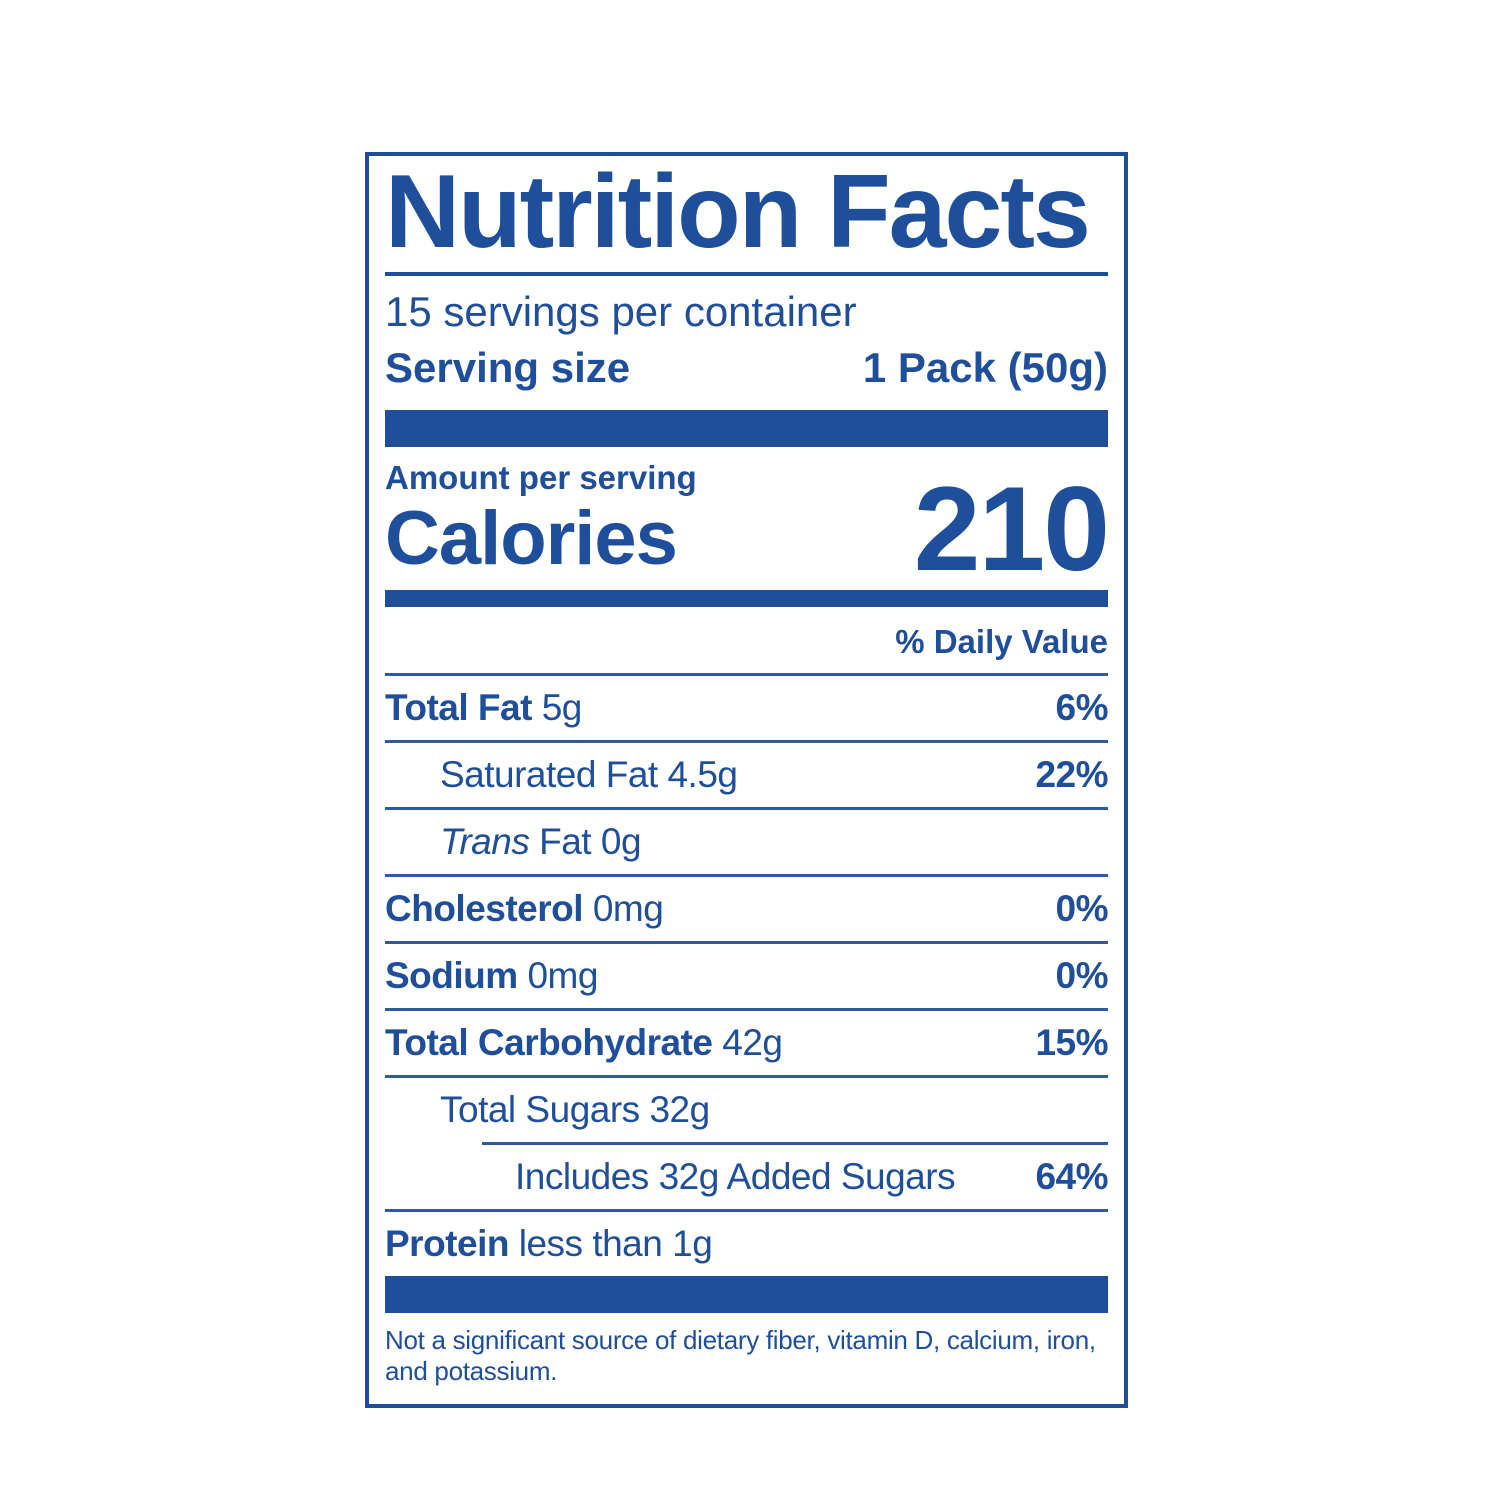  What do you see at coordinates (746, 1294) in the screenshot?
I see `thick-separator-bar-bottom` at bounding box center [746, 1294].